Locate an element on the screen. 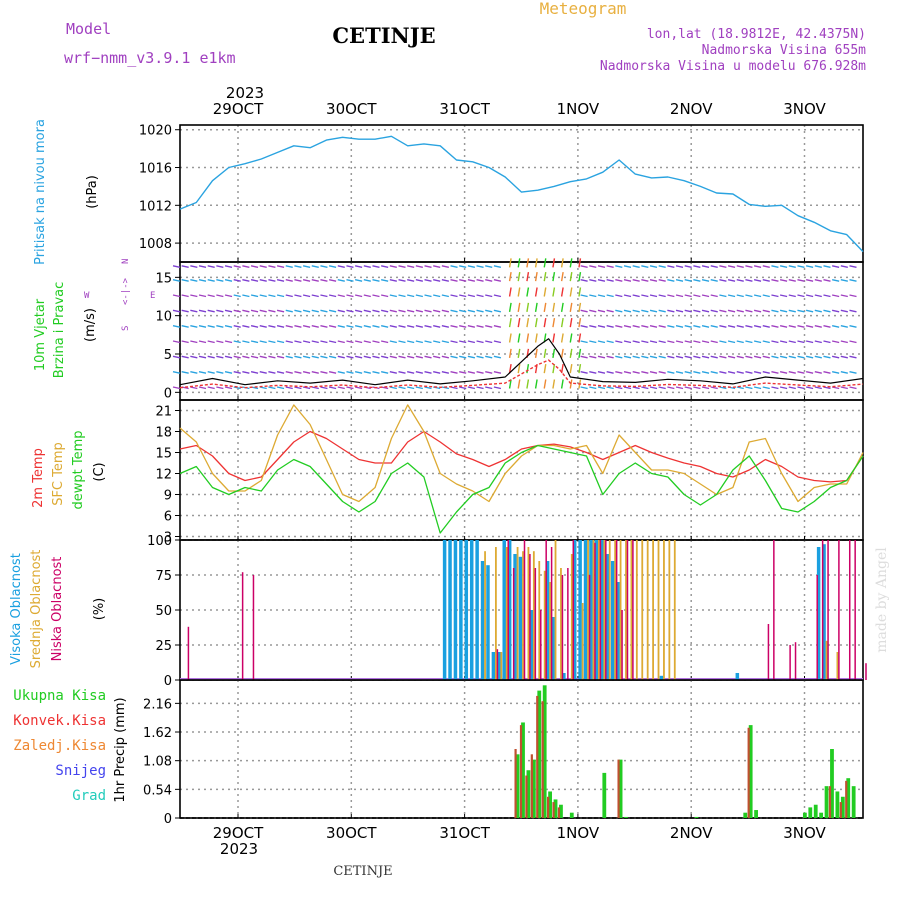  temp-dew-label: dewpt Temp is located at coordinates (78, 469).